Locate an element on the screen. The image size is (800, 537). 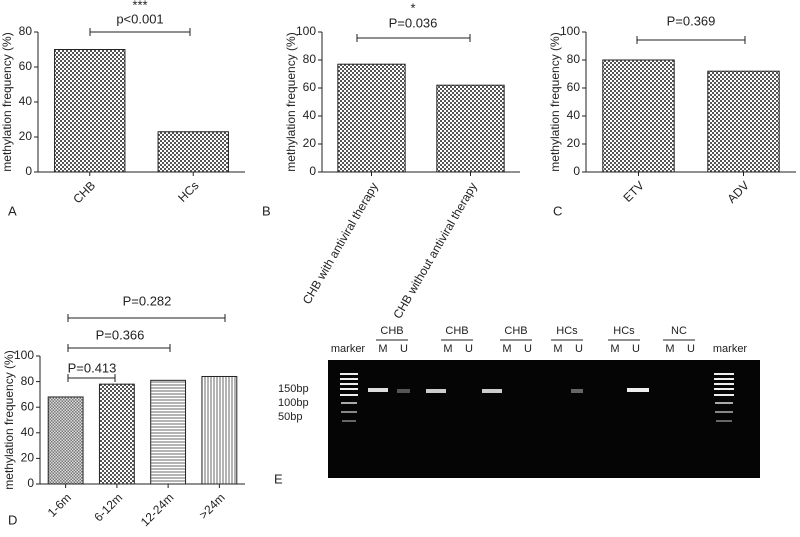
panel-letter: C is located at coordinates (557, 210).